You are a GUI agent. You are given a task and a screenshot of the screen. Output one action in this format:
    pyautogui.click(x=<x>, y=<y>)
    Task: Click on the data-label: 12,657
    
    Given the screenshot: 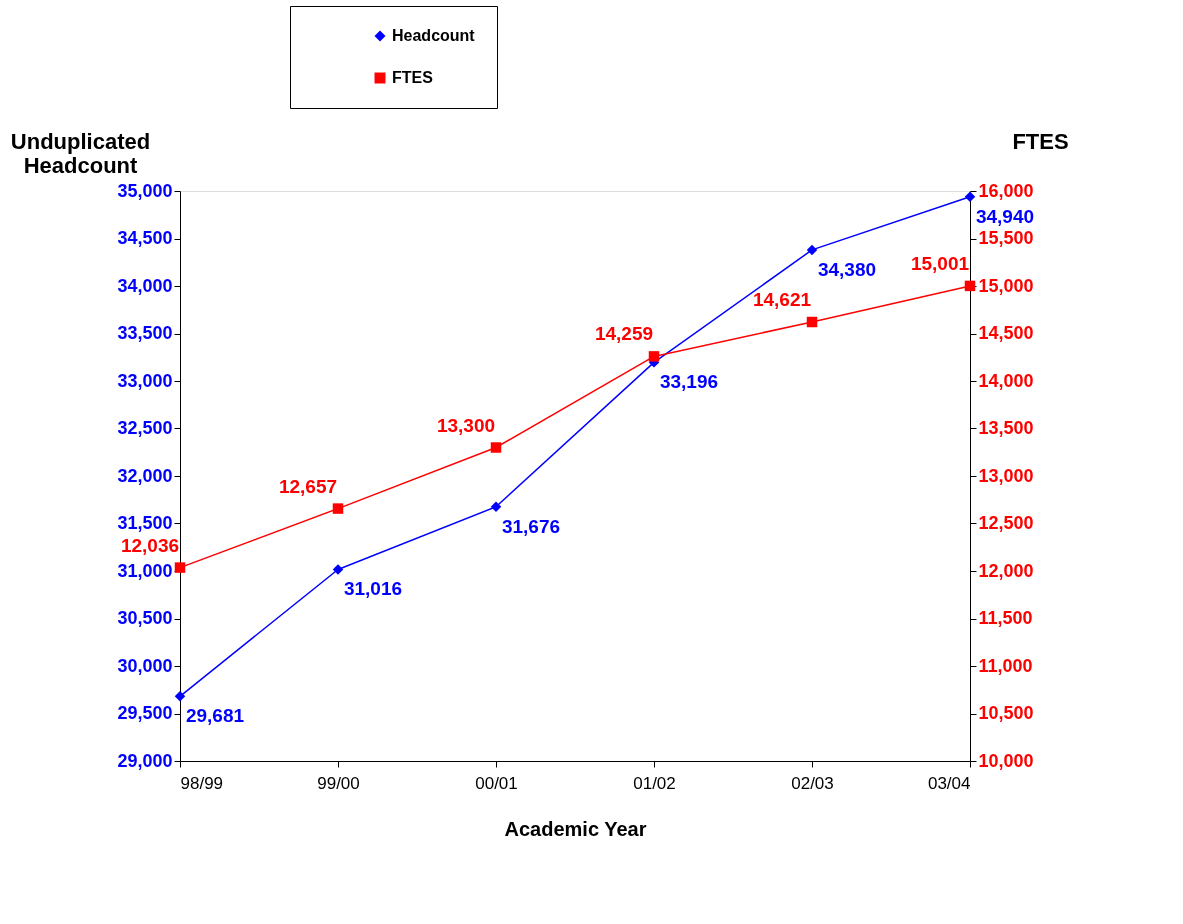 What is the action you would take?
    pyautogui.click(x=308, y=486)
    